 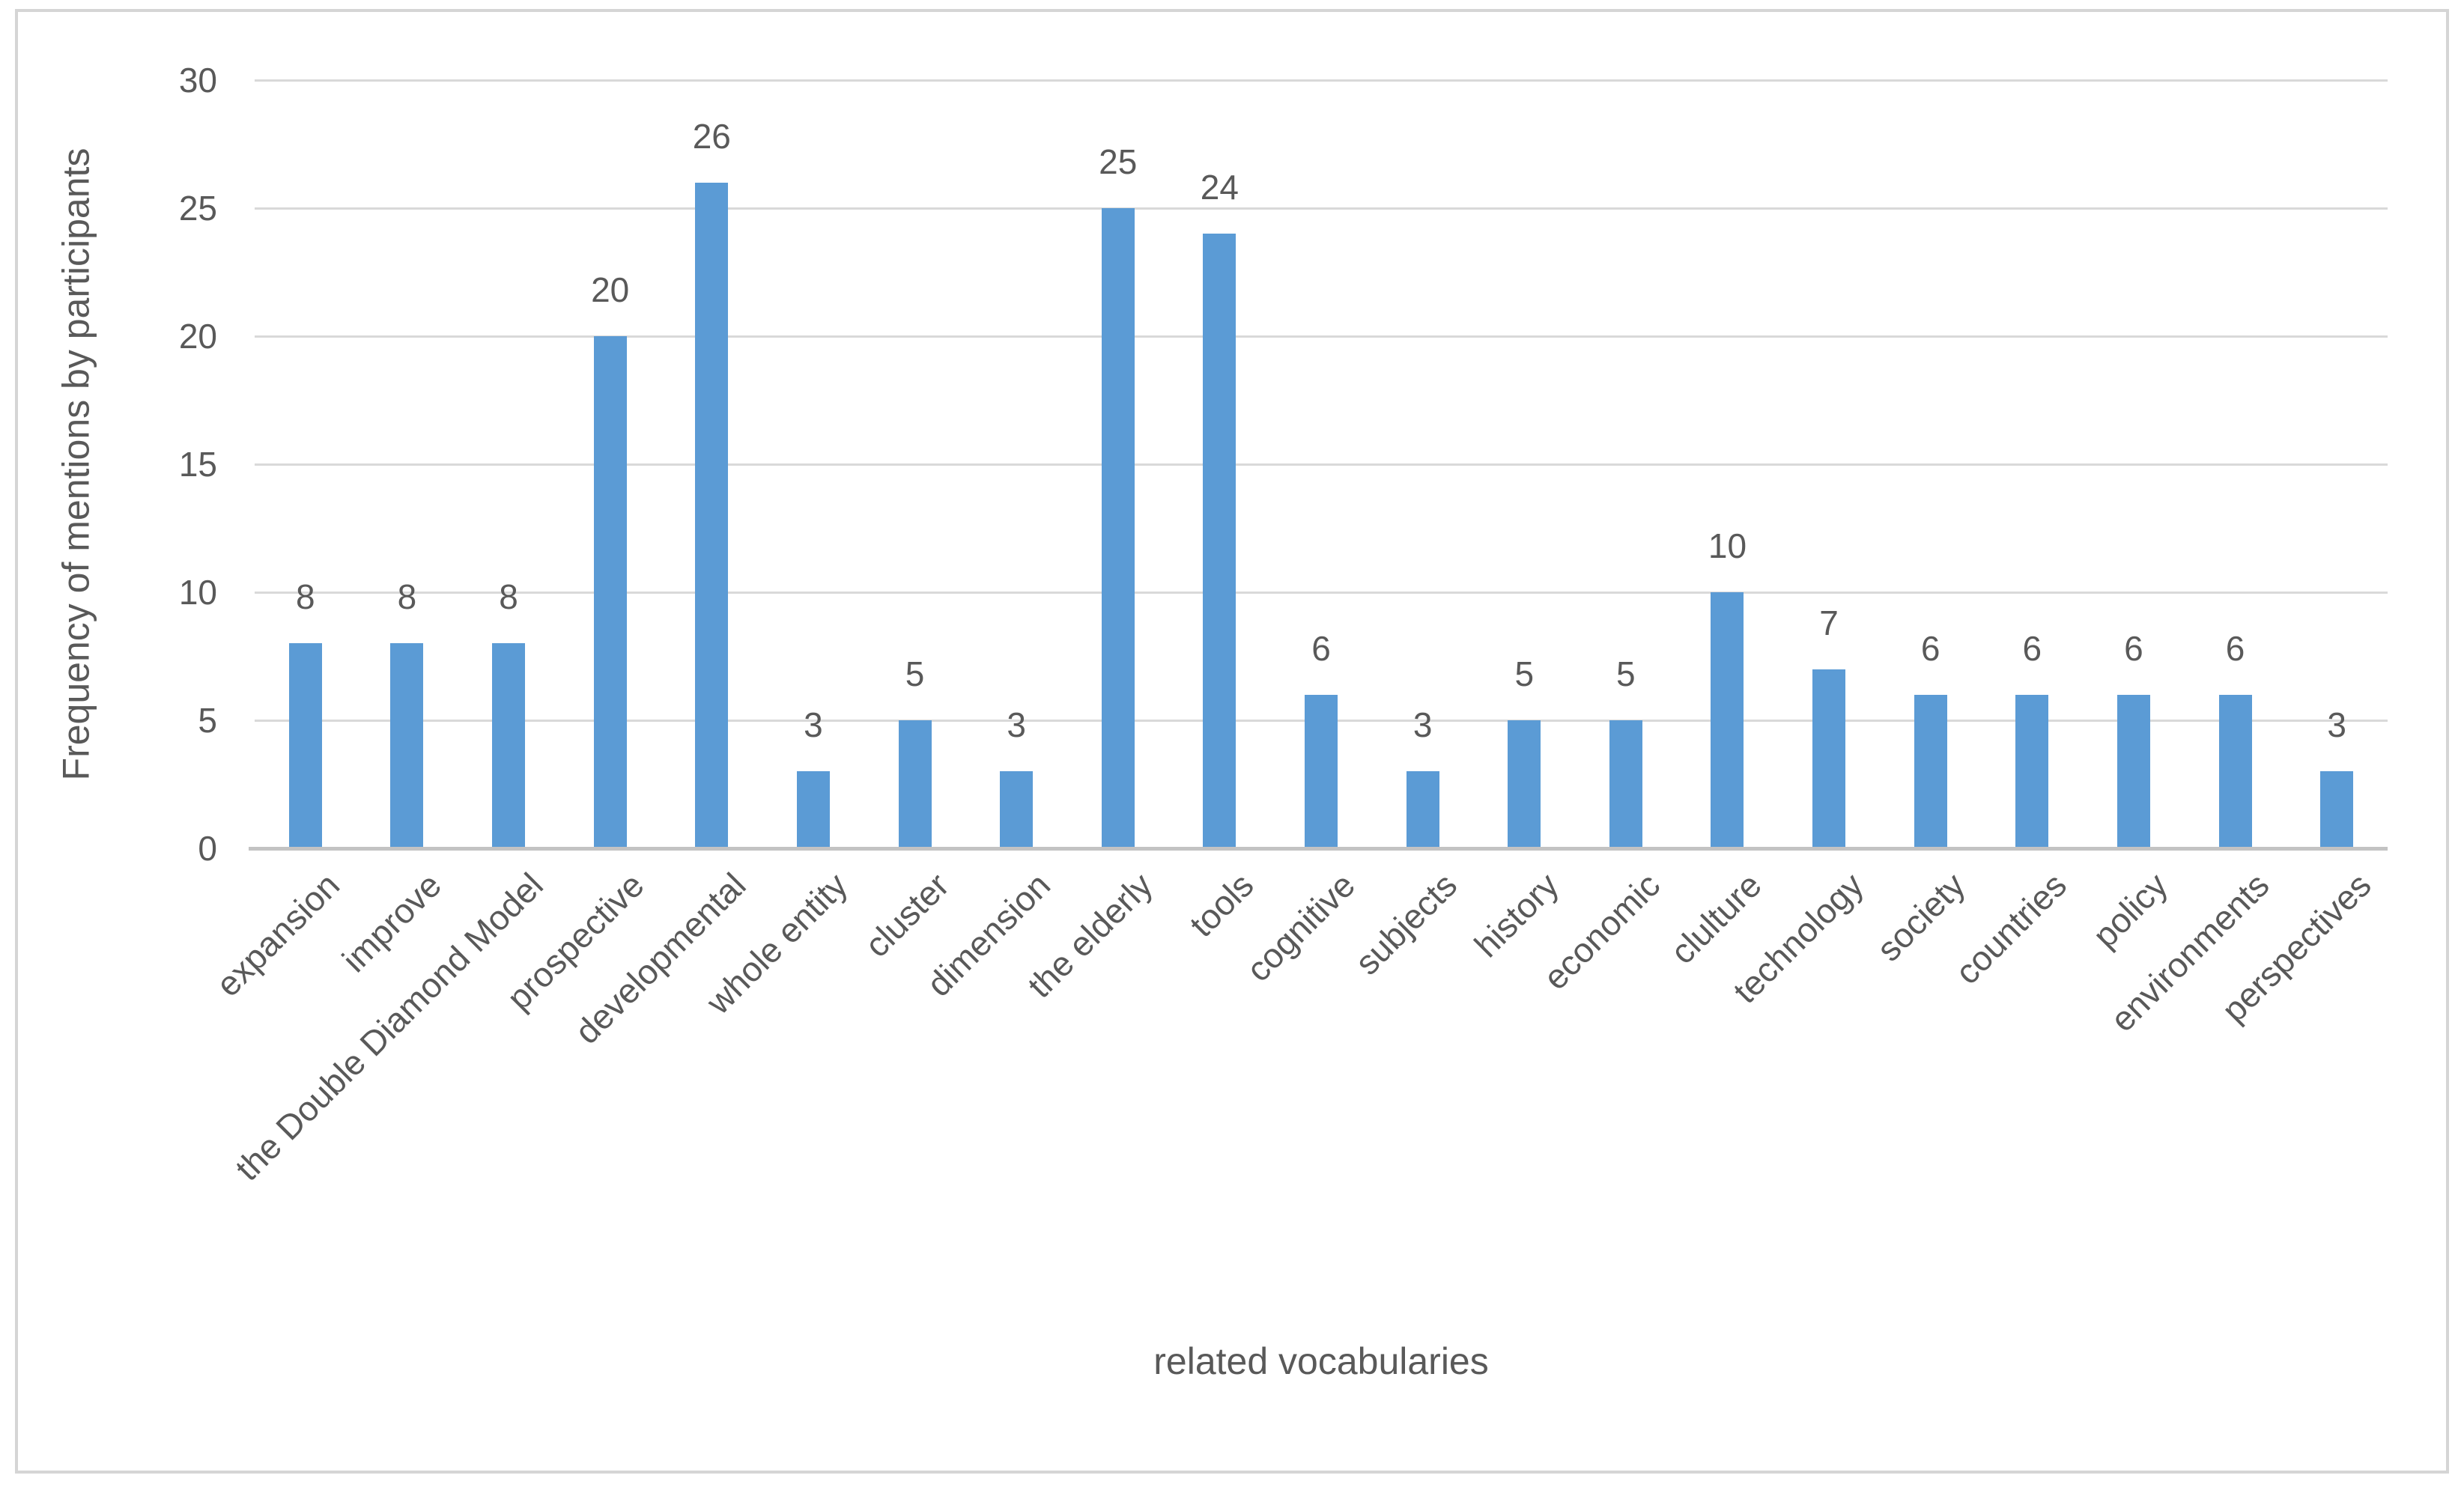 I want to click on y-tick-label: 15, so click(x=197, y=465).